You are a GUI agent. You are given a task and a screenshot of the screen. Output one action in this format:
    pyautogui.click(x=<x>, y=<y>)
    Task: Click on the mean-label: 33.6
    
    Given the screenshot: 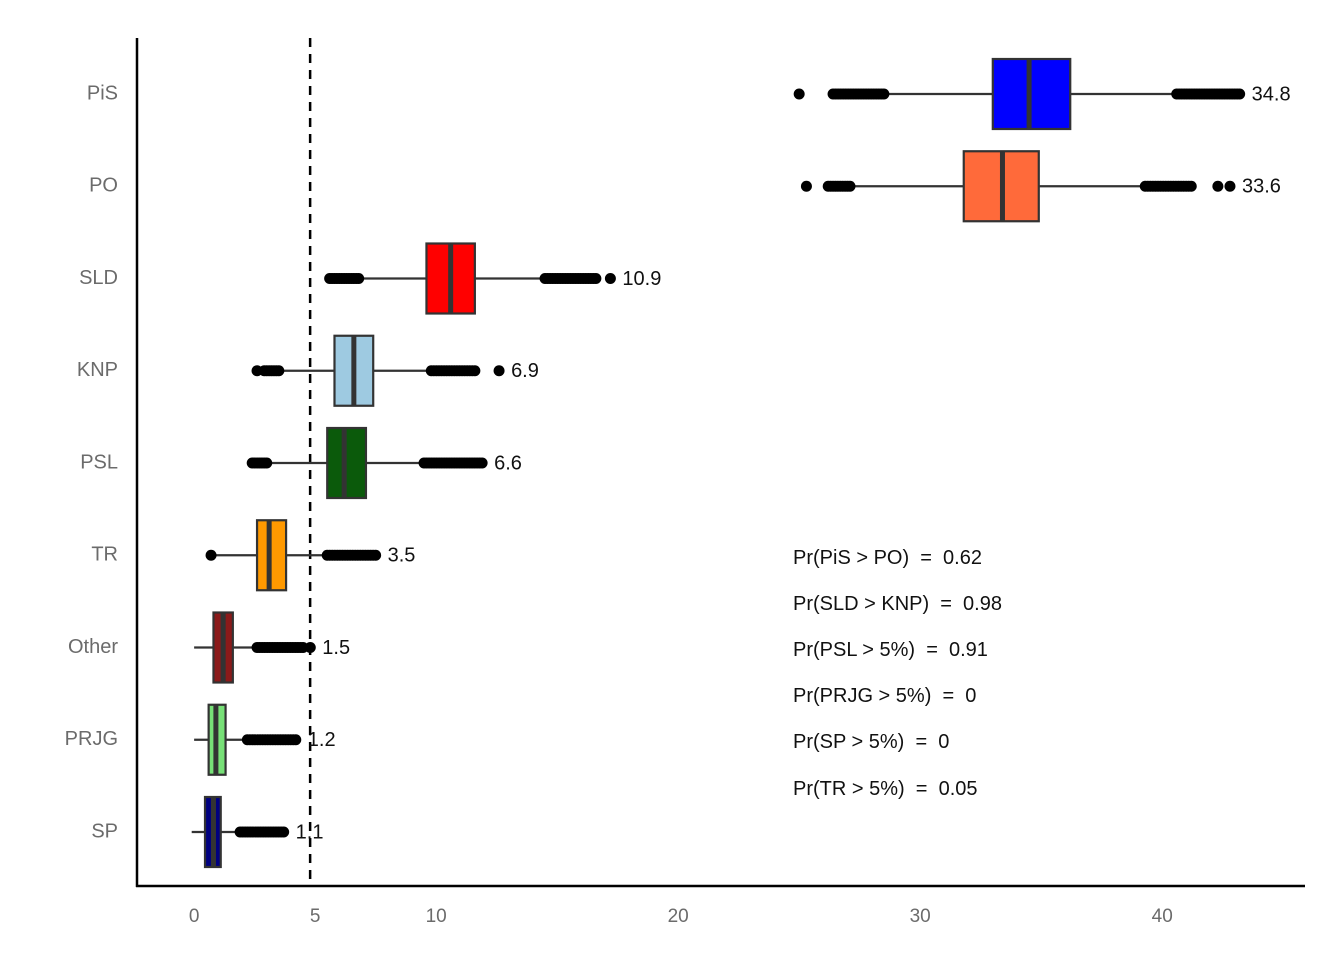 What is the action you would take?
    pyautogui.click(x=1261, y=187)
    